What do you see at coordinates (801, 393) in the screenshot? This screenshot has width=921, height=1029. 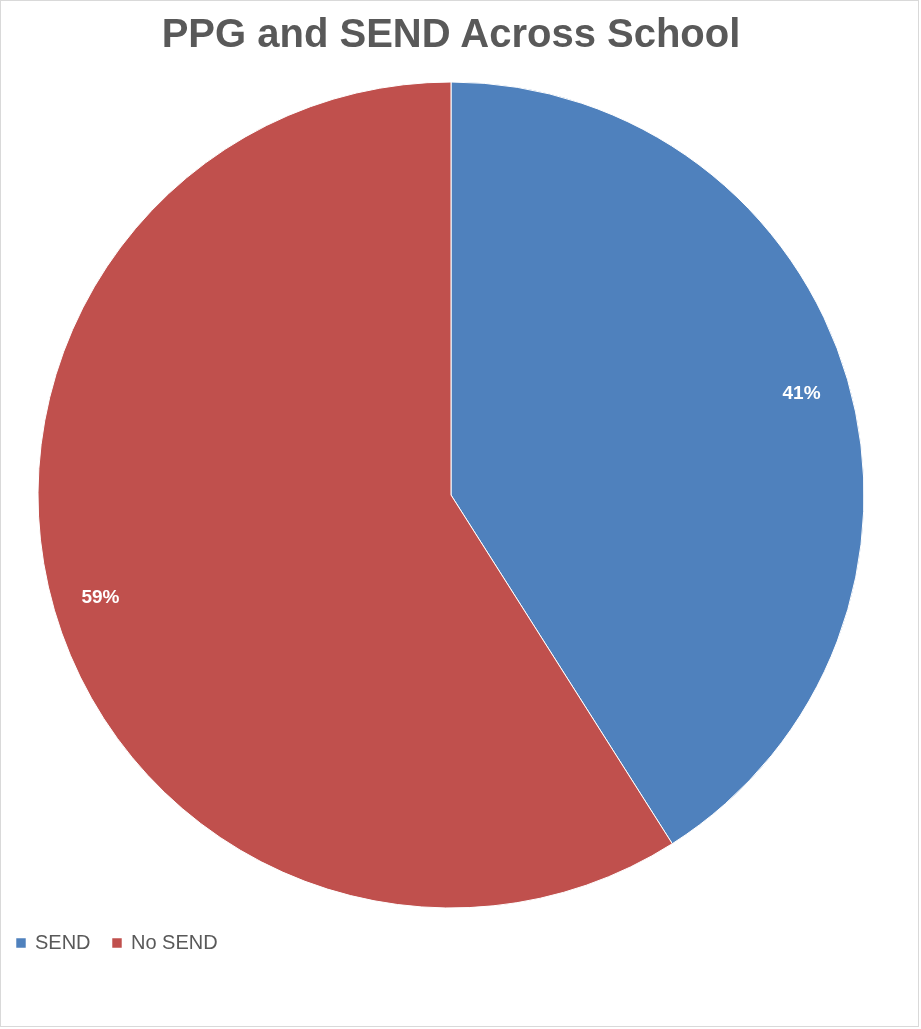 I see `data-label: 41%` at bounding box center [801, 393].